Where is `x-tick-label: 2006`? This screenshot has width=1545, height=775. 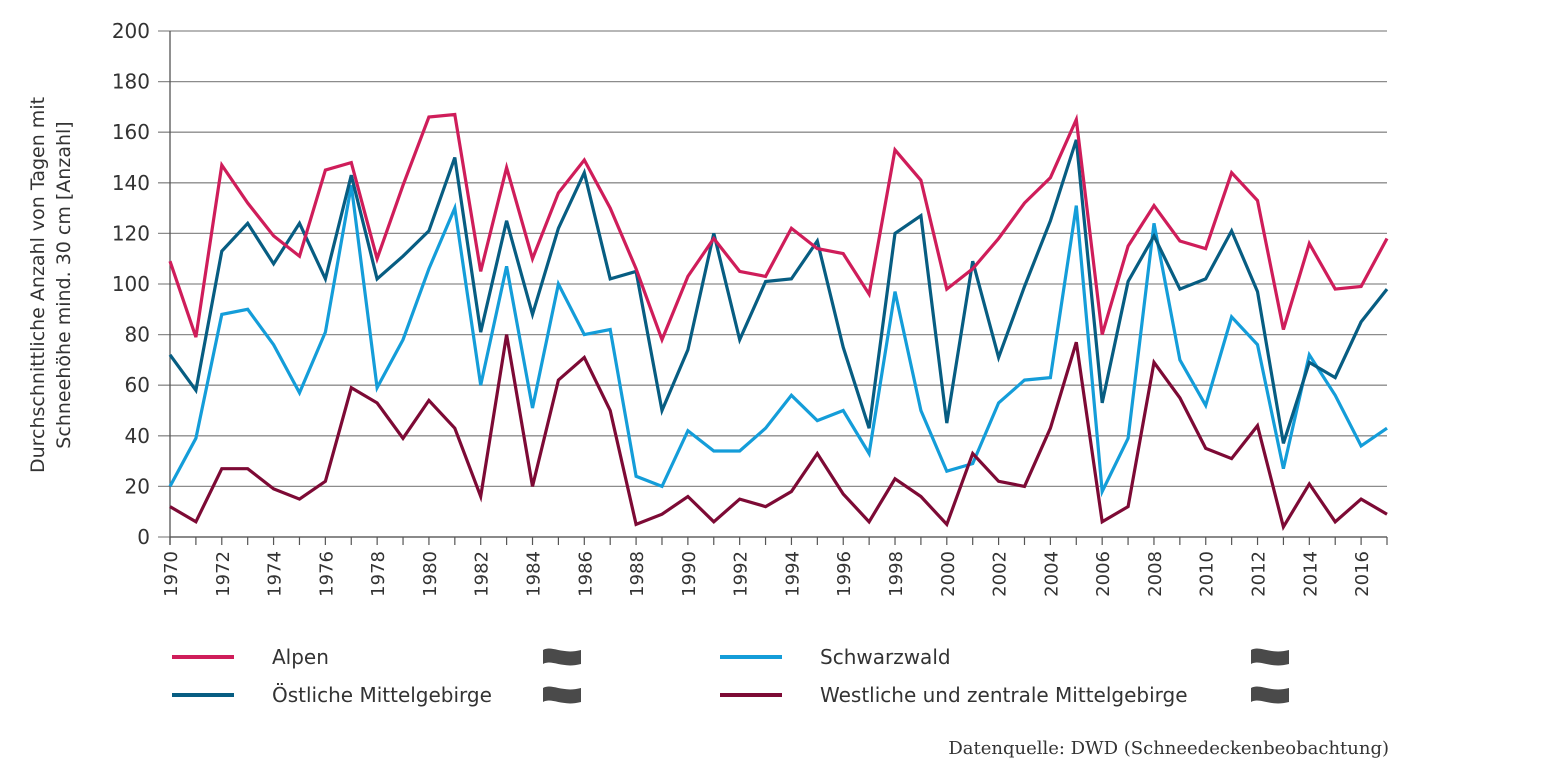 x-tick-label: 2006 is located at coordinates (1103, 574).